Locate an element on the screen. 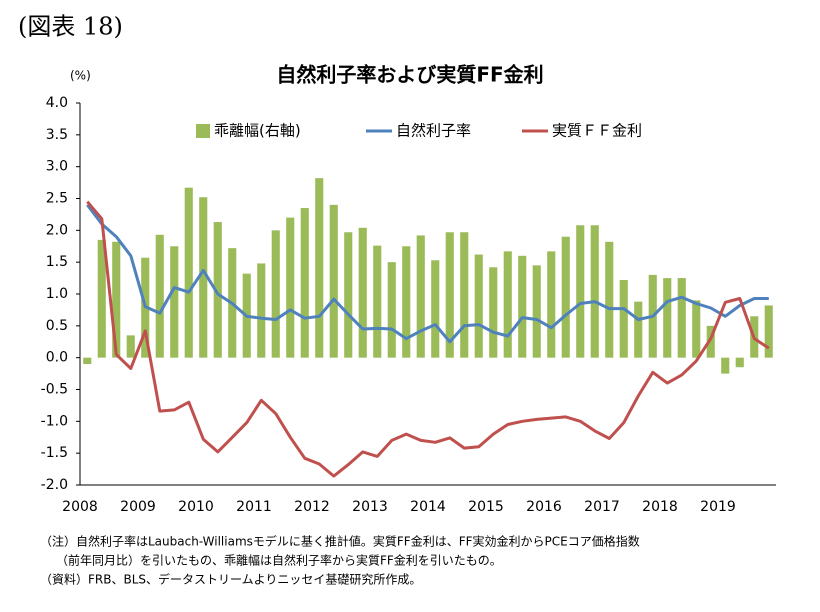 This screenshot has height=612, width=820. y-tick-label: -1.5 is located at coordinates (54, 453).